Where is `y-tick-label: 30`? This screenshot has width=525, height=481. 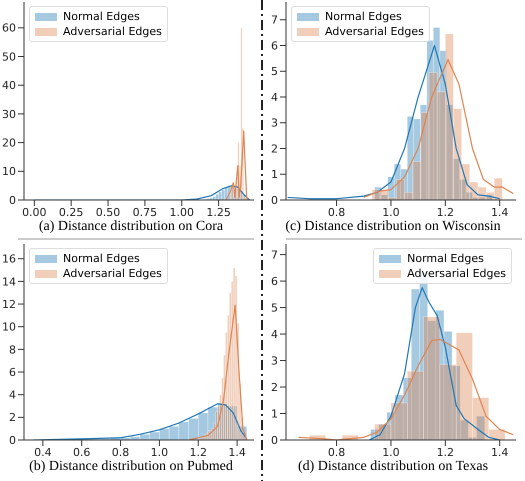
y-tick-label: 30 is located at coordinates (9, 114).